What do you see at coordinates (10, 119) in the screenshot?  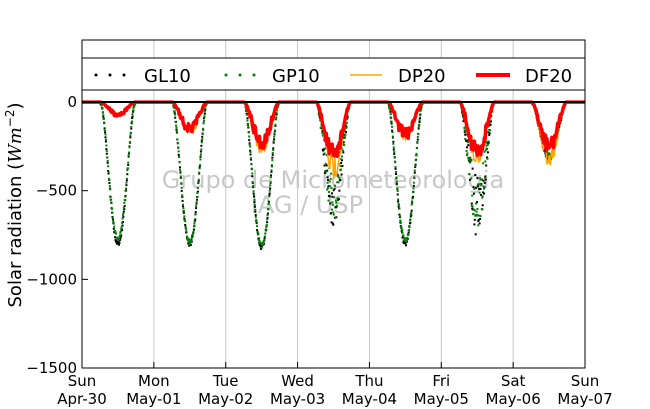 I see `y-axis-label-exponent: −2` at bounding box center [10, 119].